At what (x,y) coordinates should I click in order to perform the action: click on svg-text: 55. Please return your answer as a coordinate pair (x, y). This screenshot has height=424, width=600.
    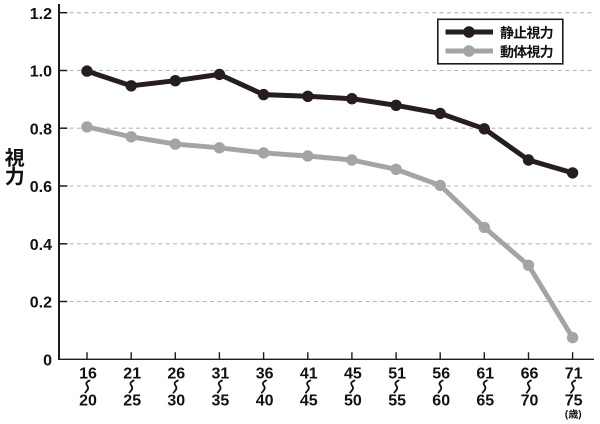
    Looking at the image, I should click on (397, 401).